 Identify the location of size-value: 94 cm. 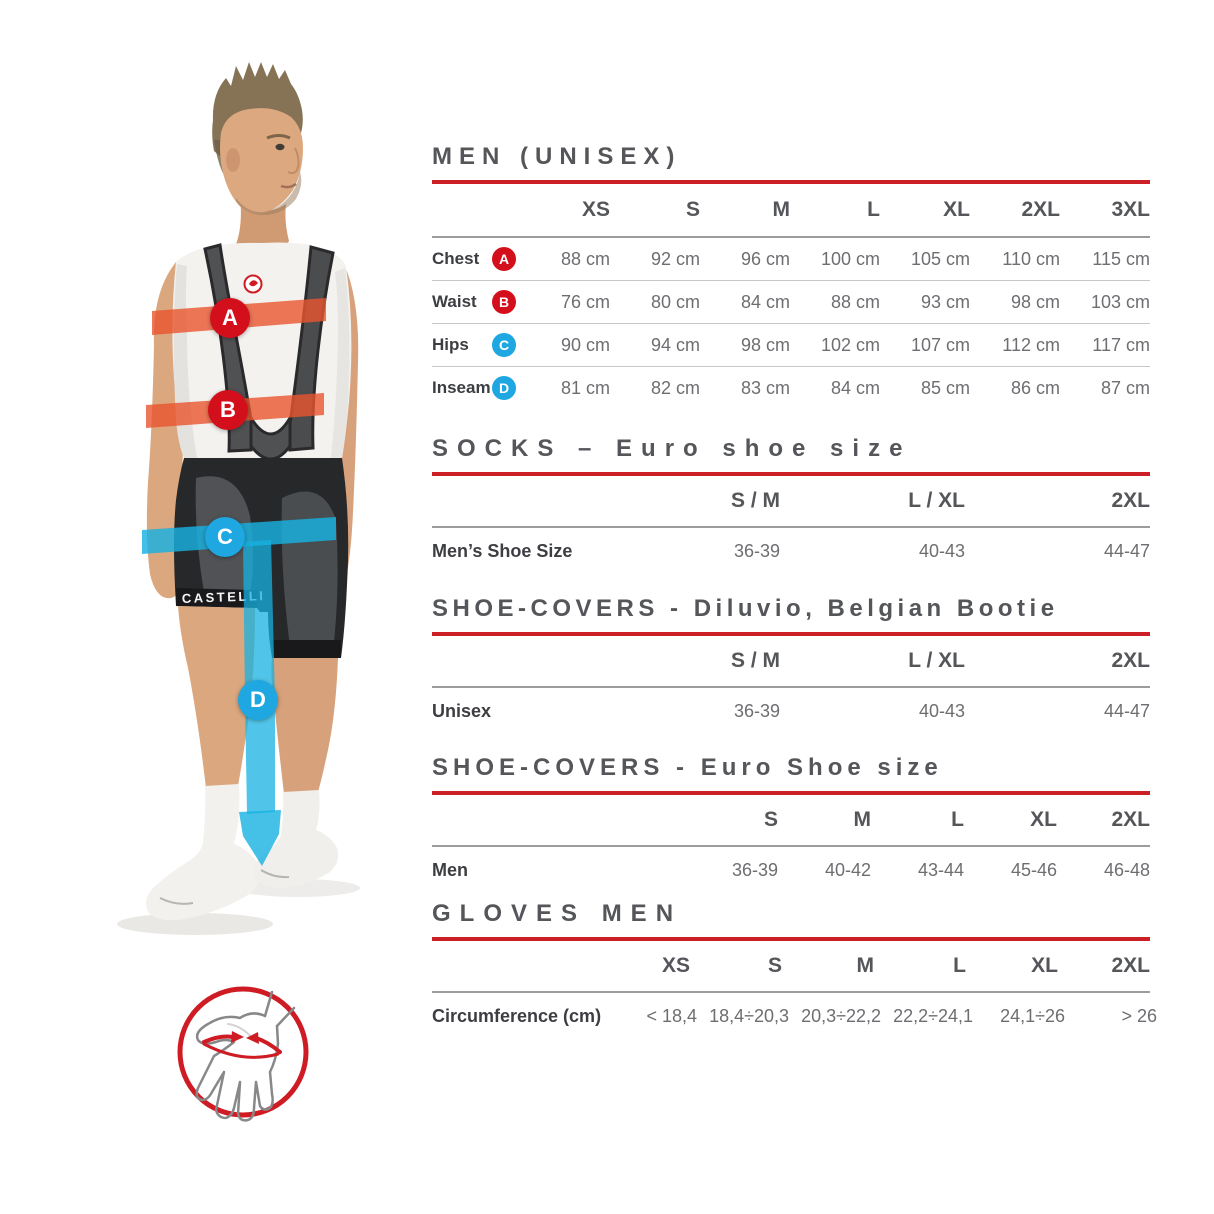
(675, 344).